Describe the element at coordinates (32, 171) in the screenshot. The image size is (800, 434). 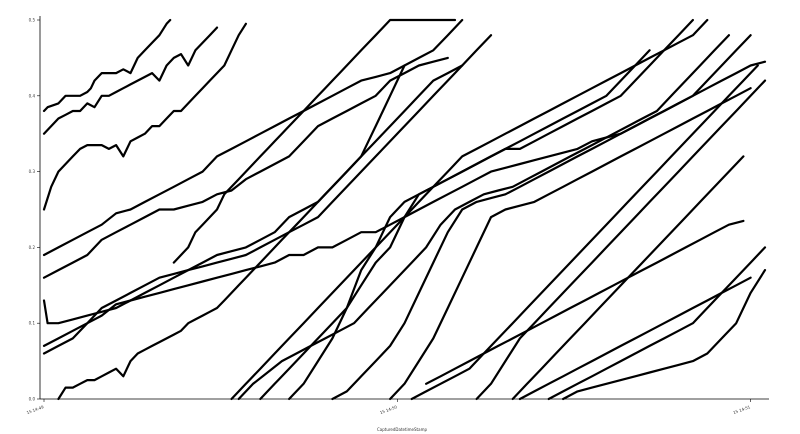
I see `y-tick-label: 0.3` at that location.